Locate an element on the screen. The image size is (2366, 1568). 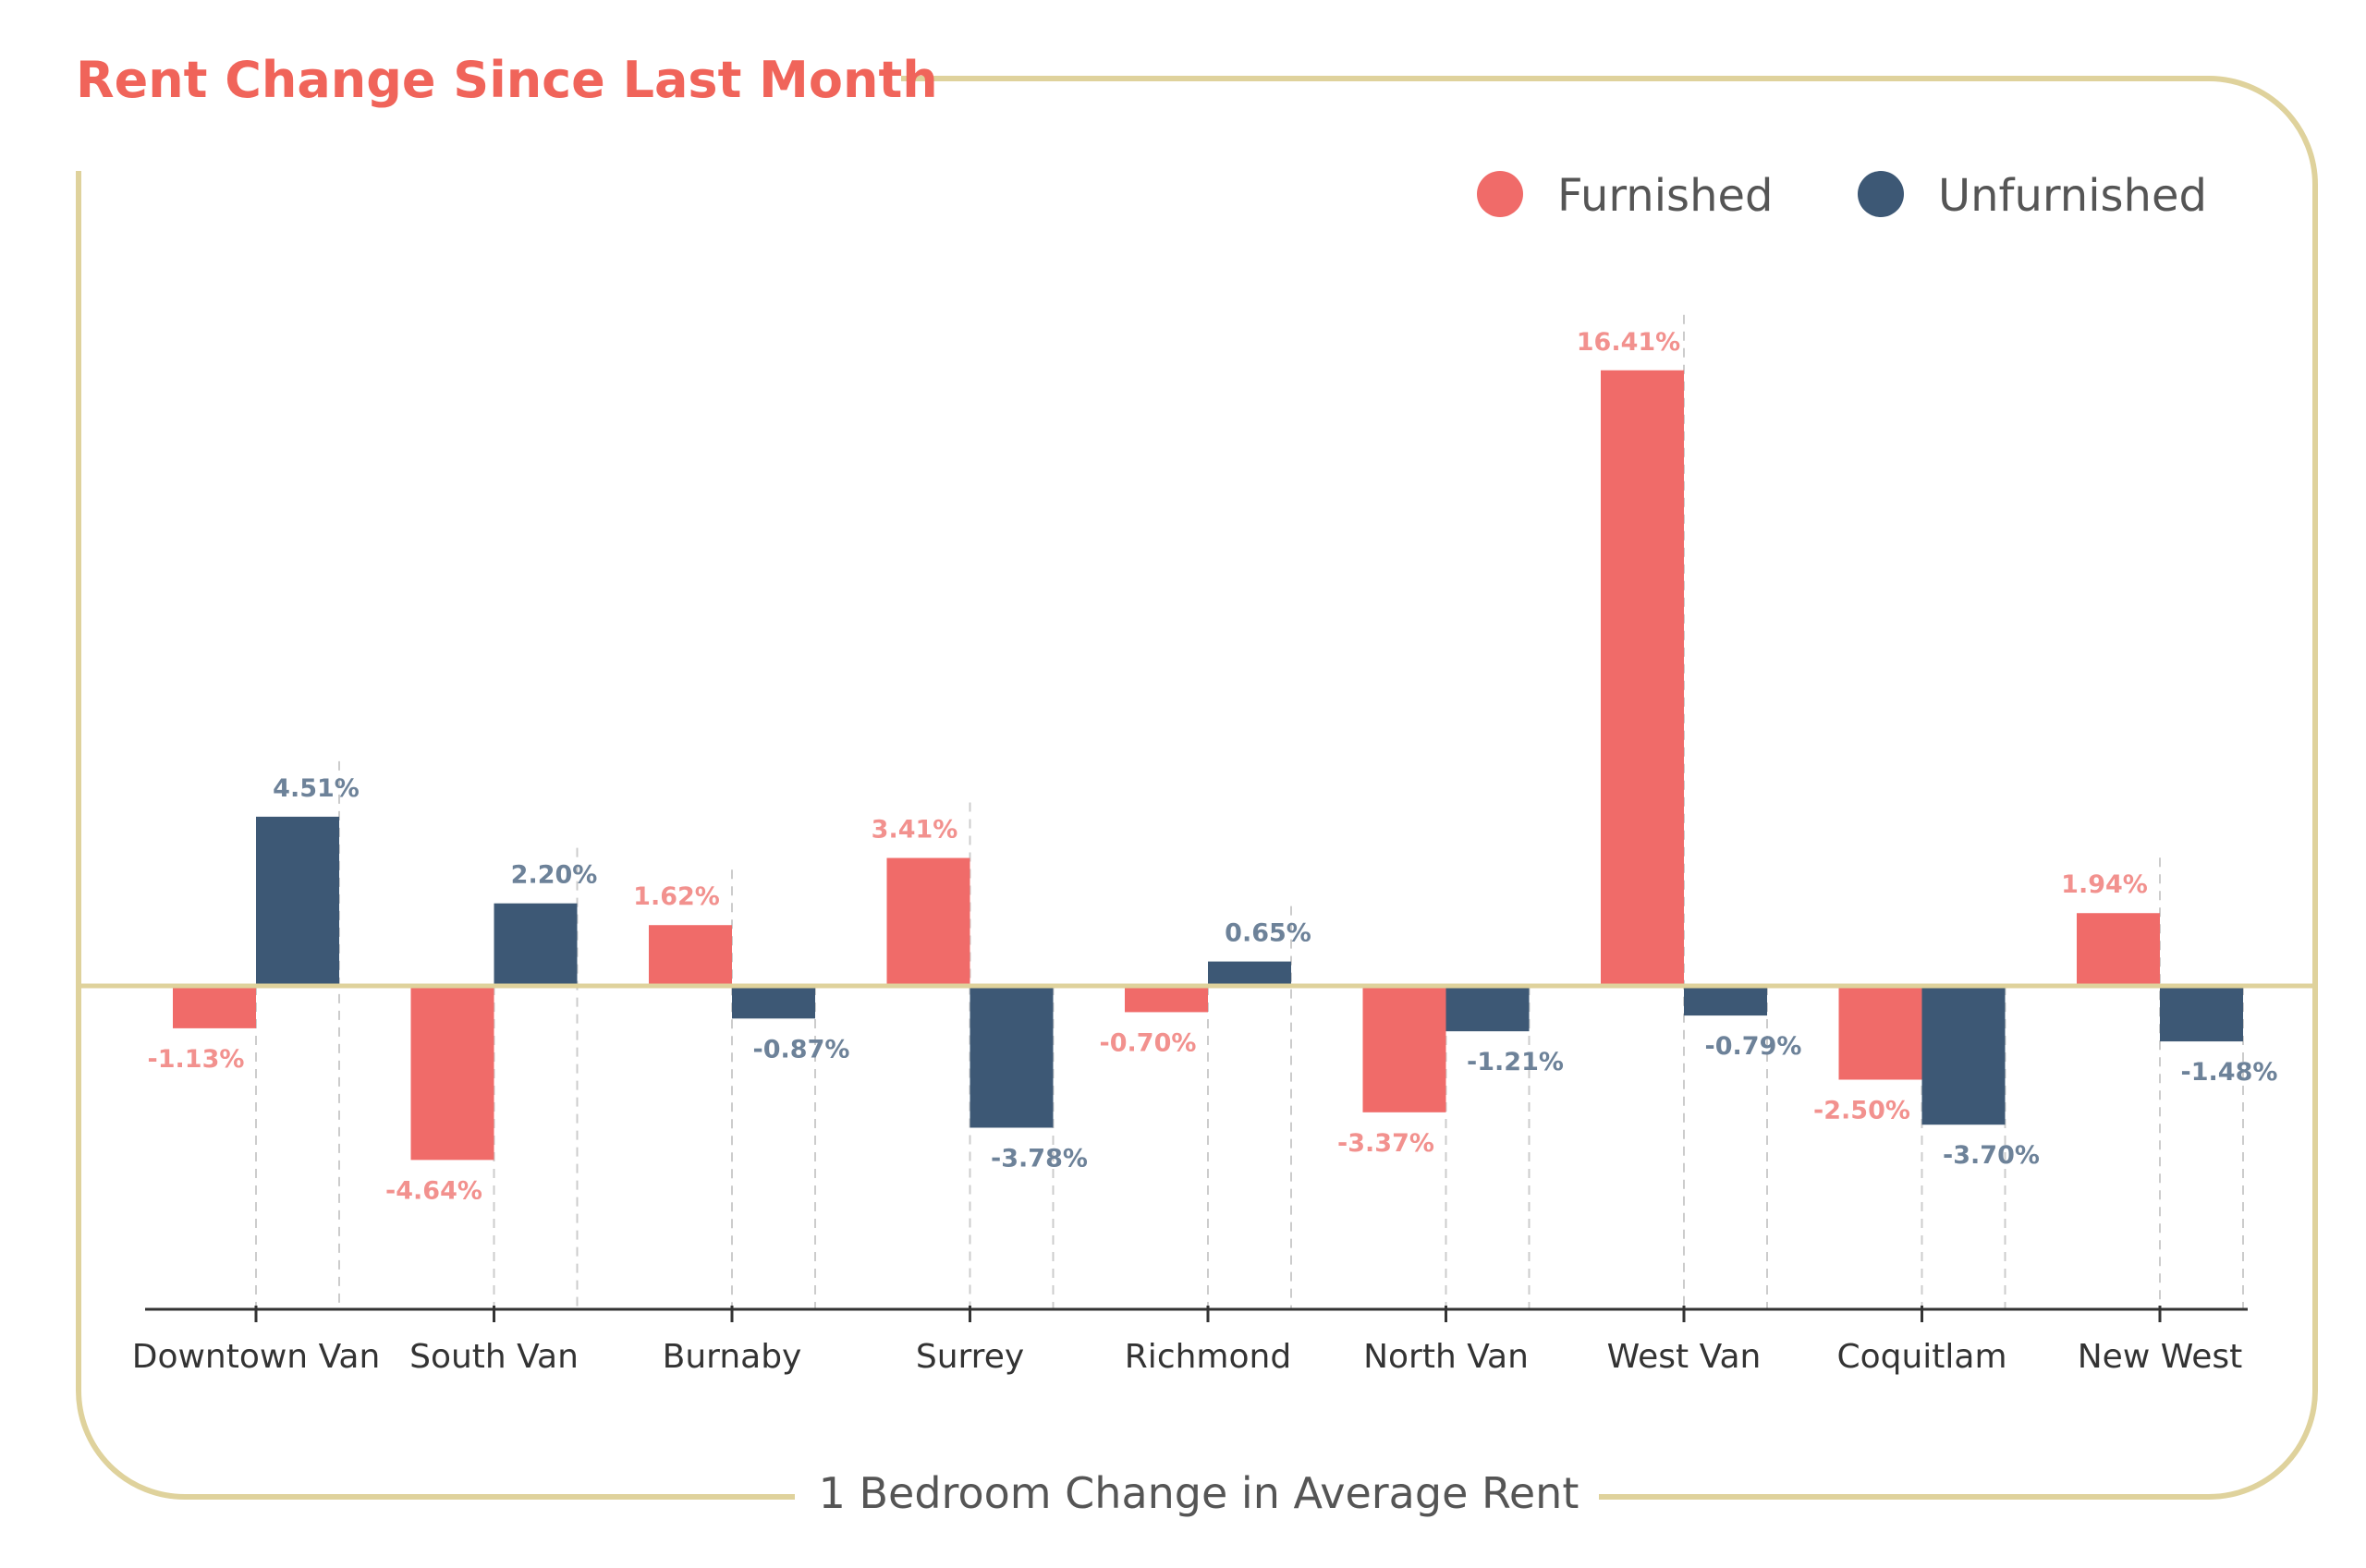
value-label: -3.70% is located at coordinates (1991, 1155).